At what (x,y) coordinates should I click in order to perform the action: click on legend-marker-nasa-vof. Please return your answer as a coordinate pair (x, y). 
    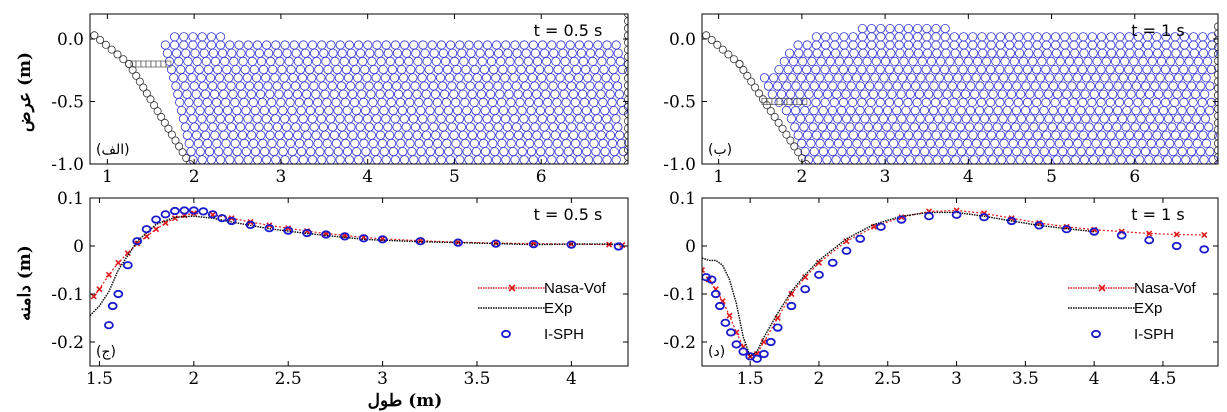
    Looking at the image, I should click on (512, 288).